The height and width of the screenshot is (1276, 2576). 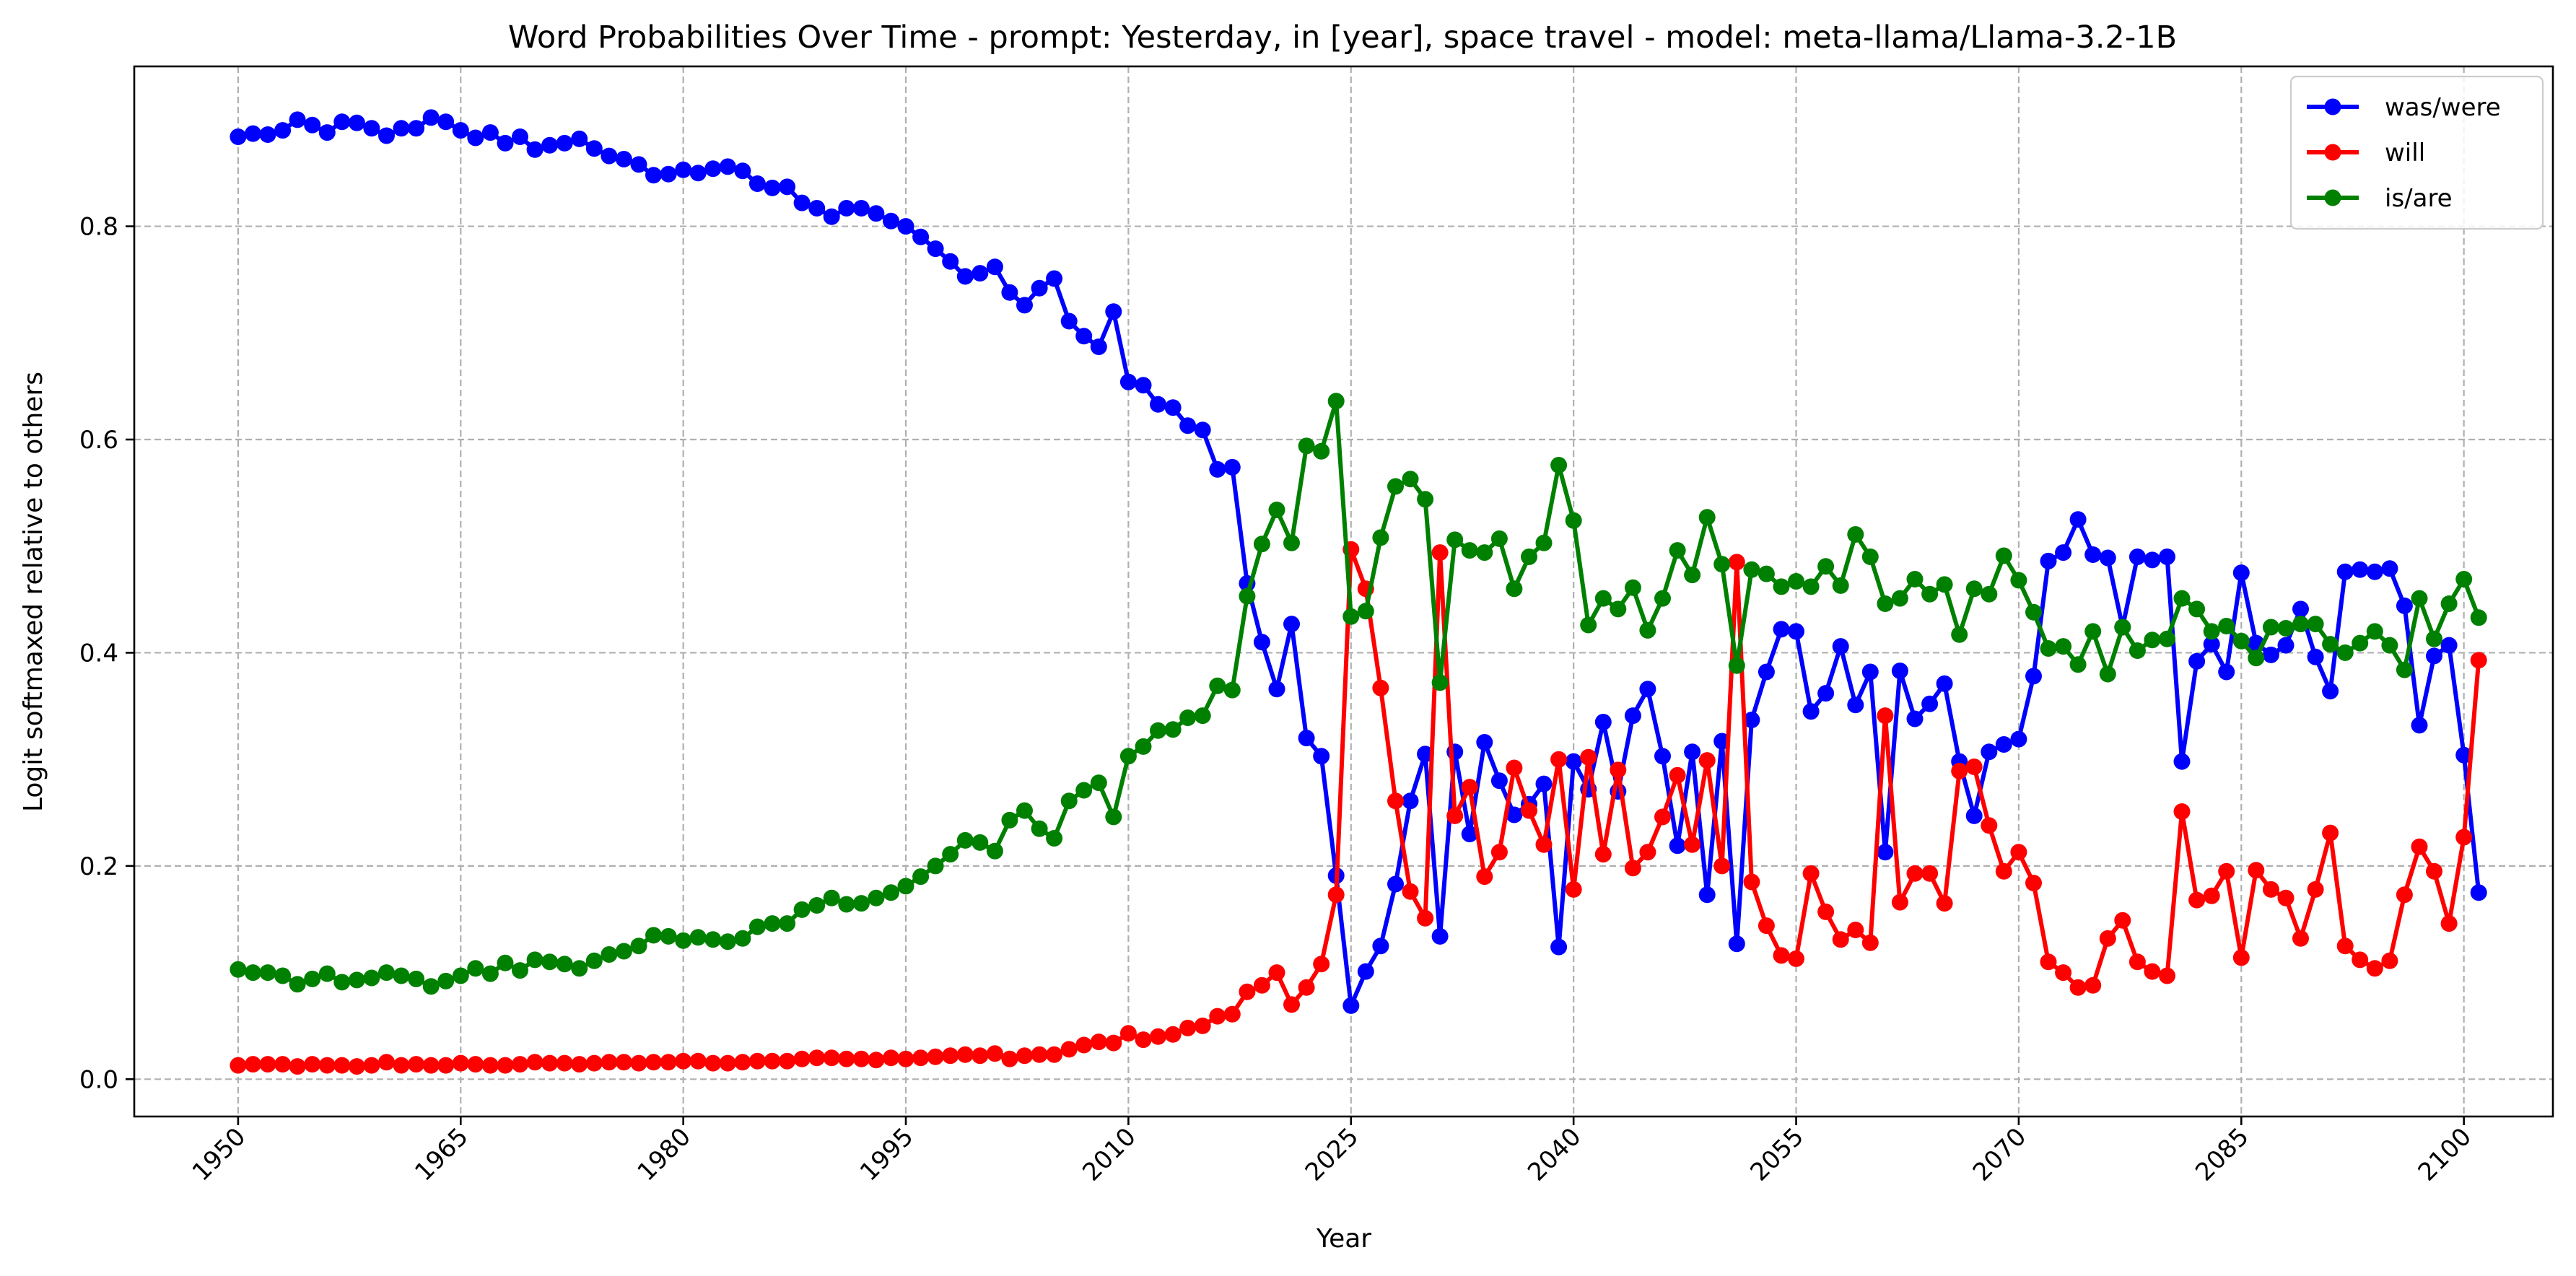 I want to click on y-tick-label: 0.8, so click(x=98, y=227).